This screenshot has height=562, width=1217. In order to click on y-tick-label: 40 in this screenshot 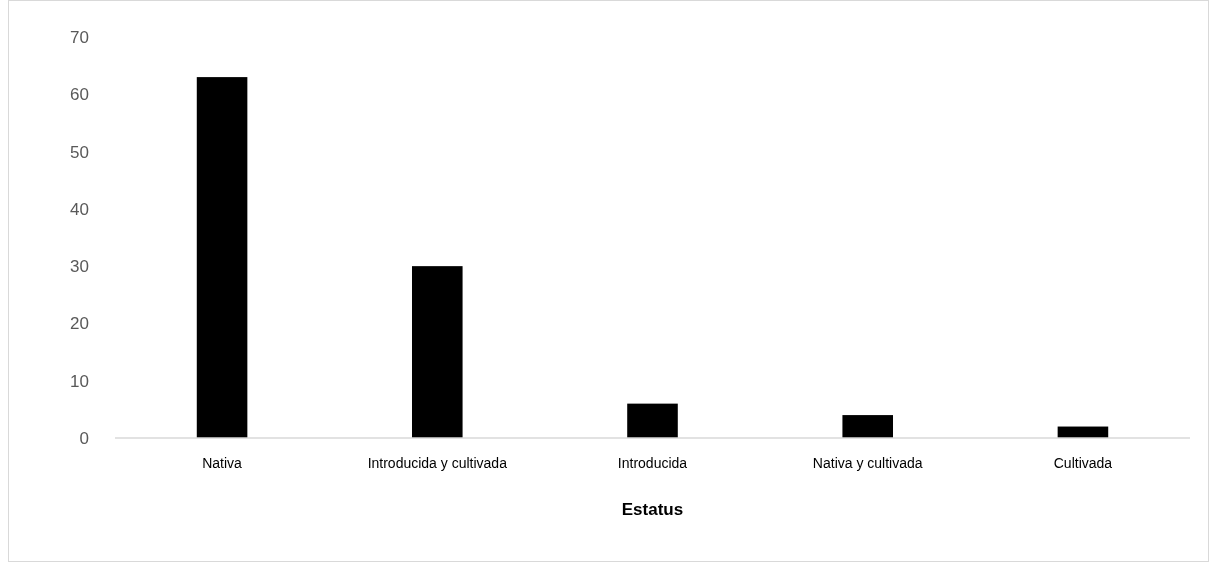, I will do `click(79, 209)`.